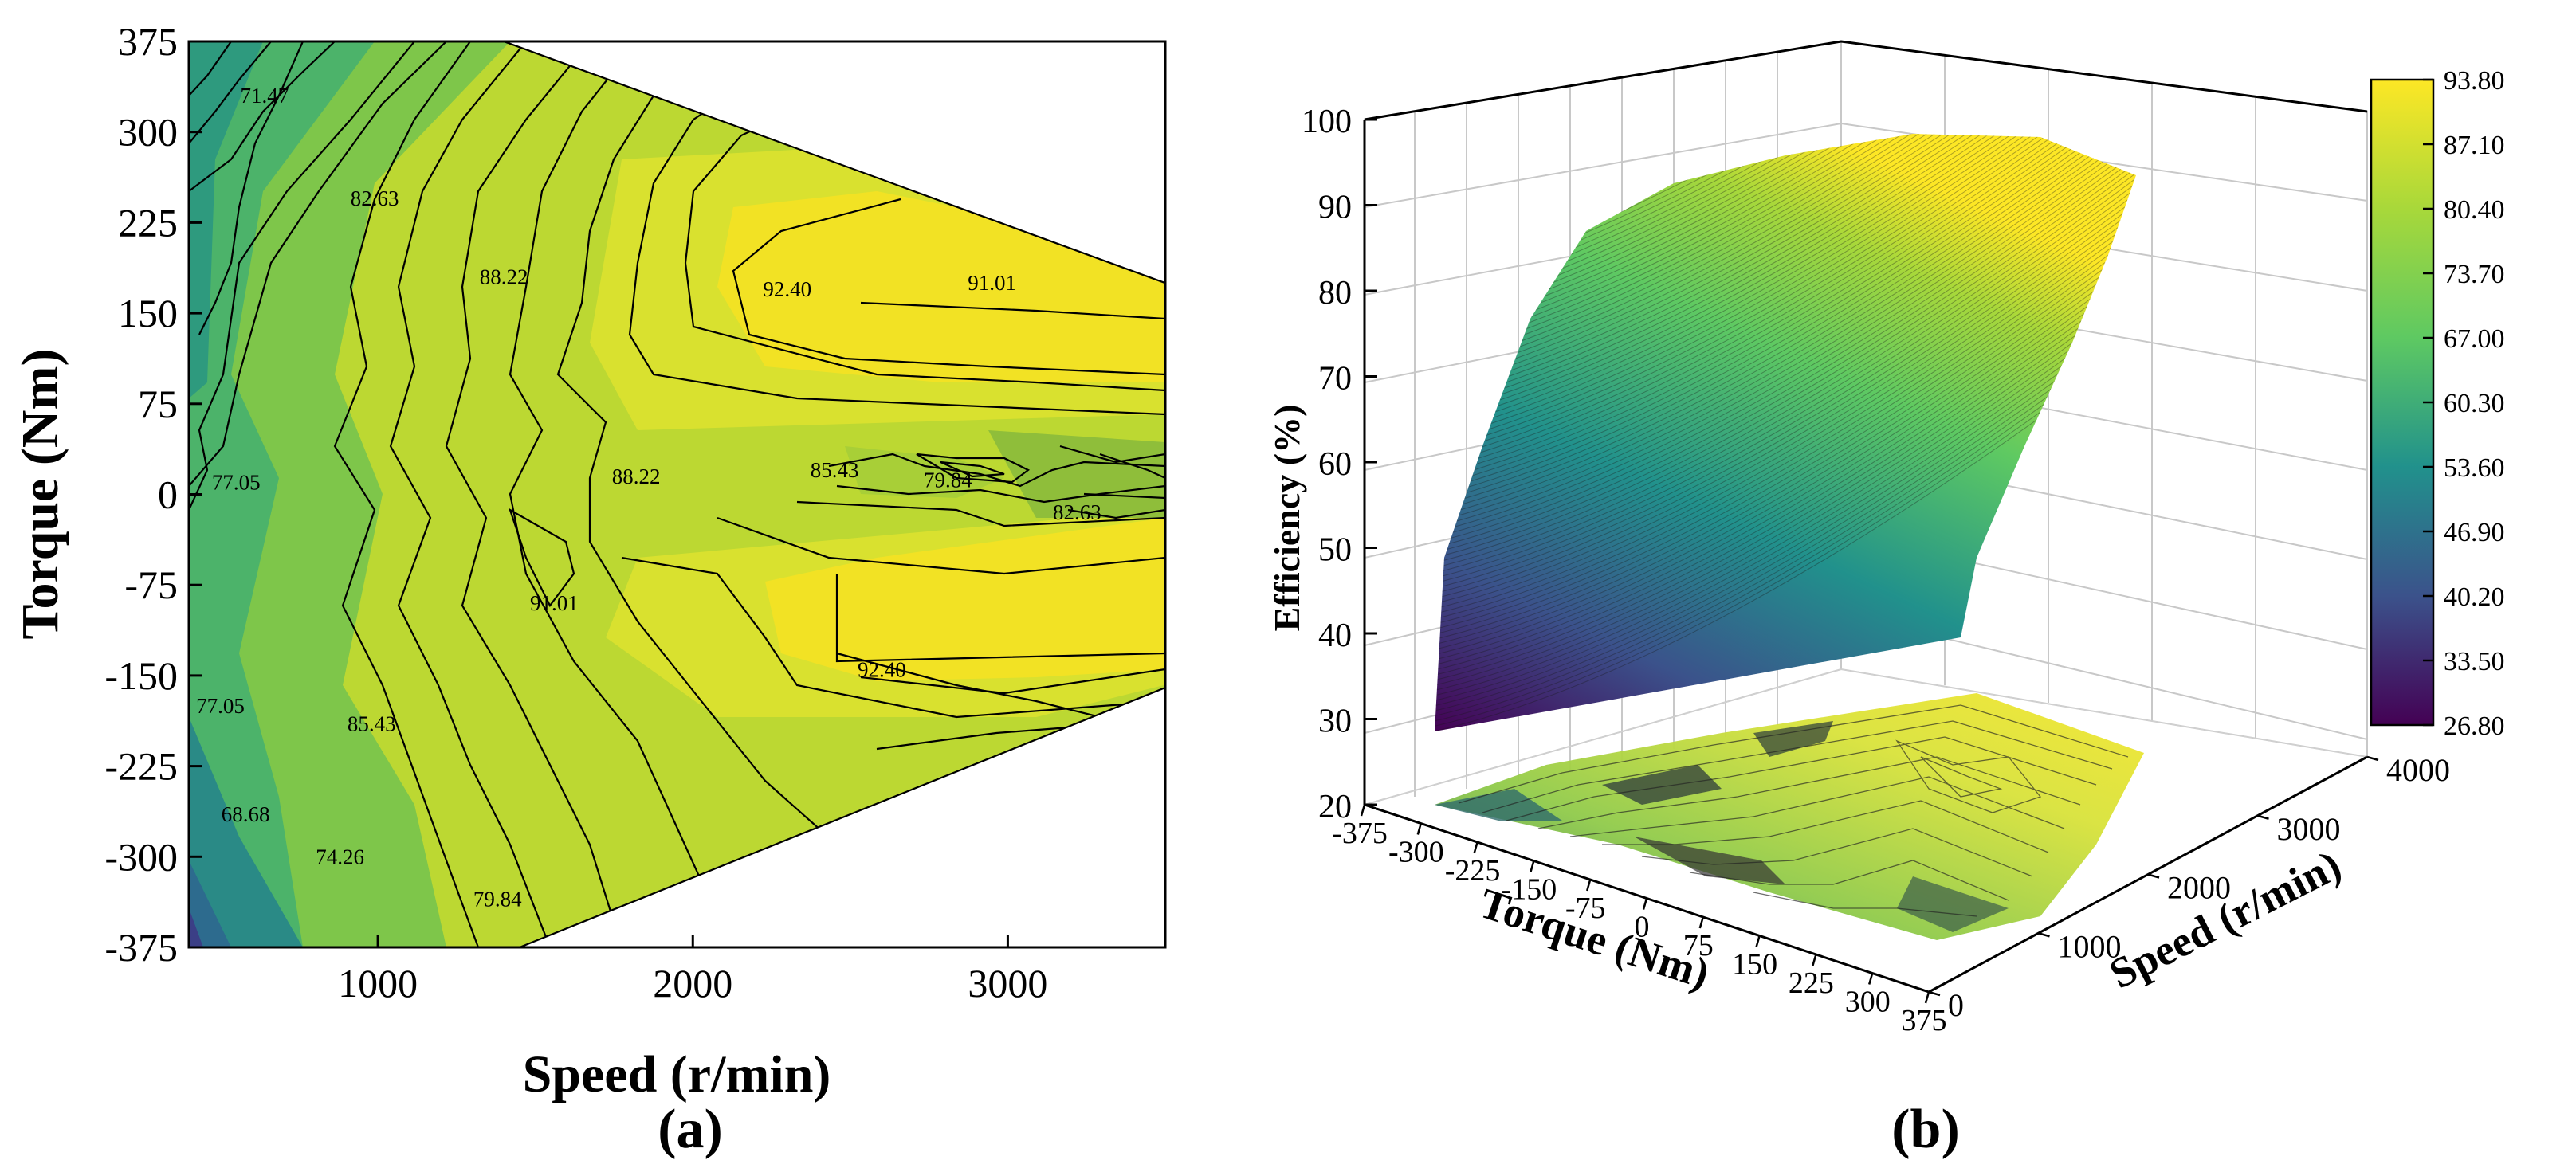  What do you see at coordinates (141, 856) in the screenshot?
I see `y-tick-label-a: -300` at bounding box center [141, 856].